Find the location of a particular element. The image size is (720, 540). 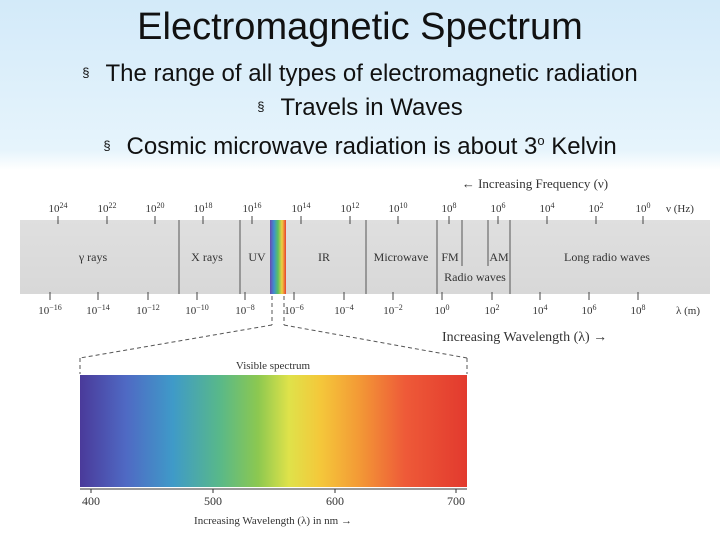

wavelength-tick-label: 10⁸ is located at coordinates (638, 310).